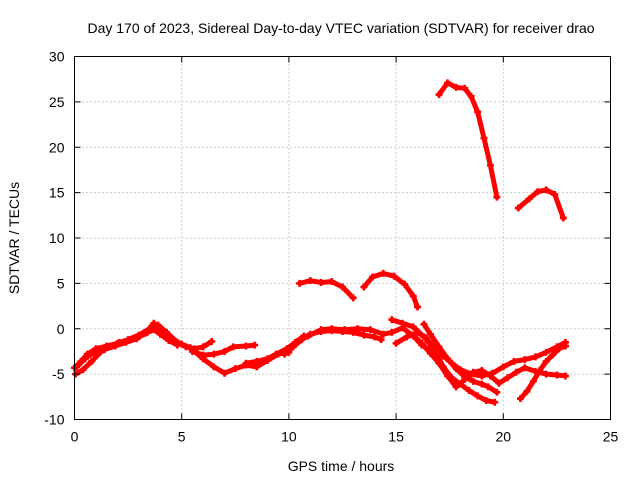 Image resolution: width=640 pixels, height=485 pixels. I want to click on series-arc7, so click(275, 349).